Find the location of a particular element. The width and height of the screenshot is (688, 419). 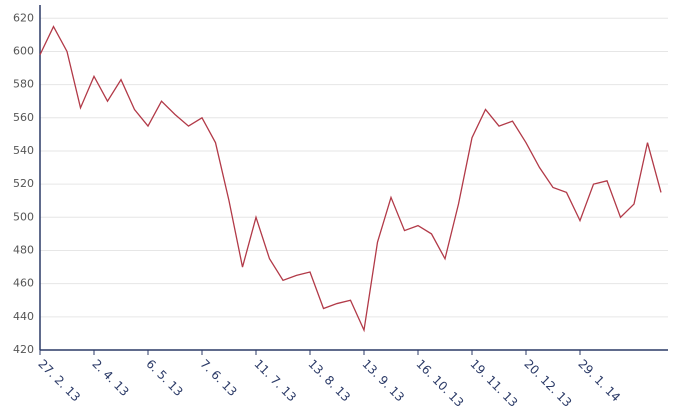

x-tick-label: 13. 8. 13 is located at coordinates (329, 381).